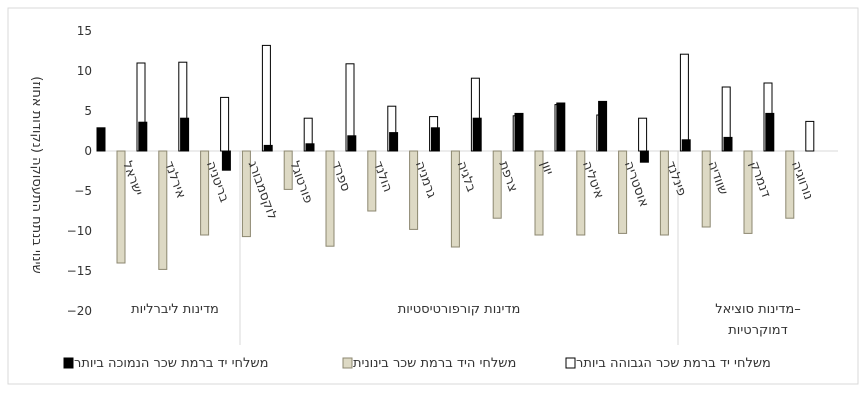 The width and height of the screenshot is (866, 396). What do you see at coordinates (83, 191) in the screenshot?
I see `y-tick-label: −5` at bounding box center [83, 191].